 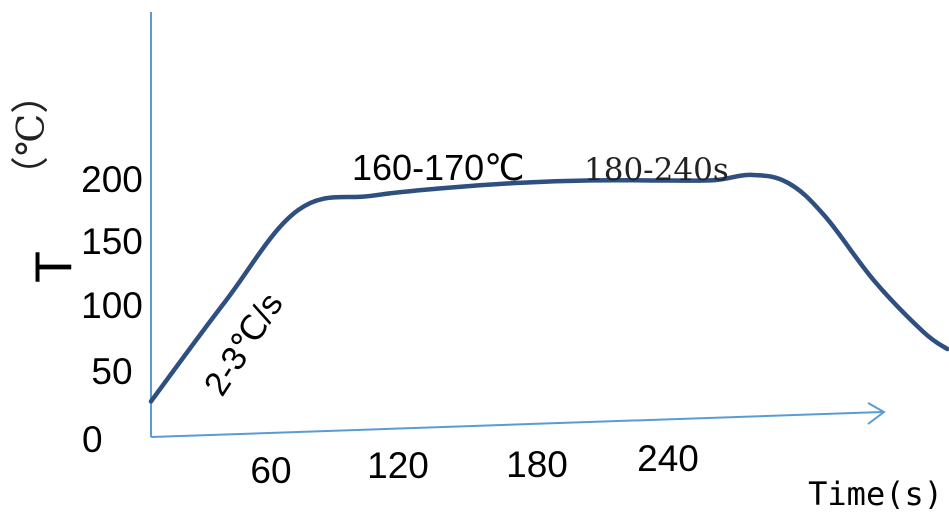 I want to click on x-tick-label: 240, so click(x=668, y=458).